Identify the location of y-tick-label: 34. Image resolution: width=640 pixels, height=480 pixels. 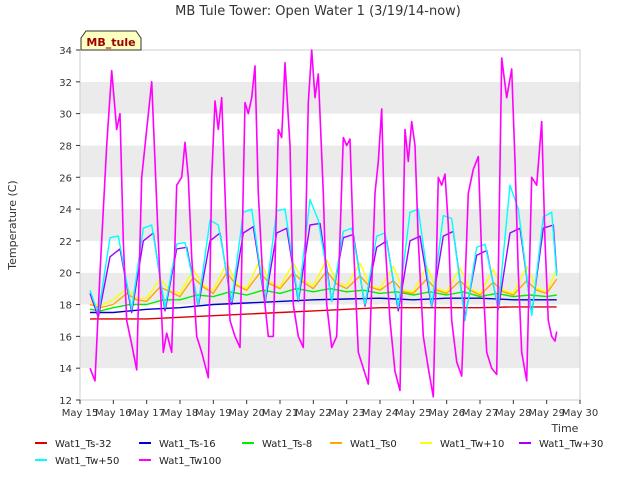
(65, 51).